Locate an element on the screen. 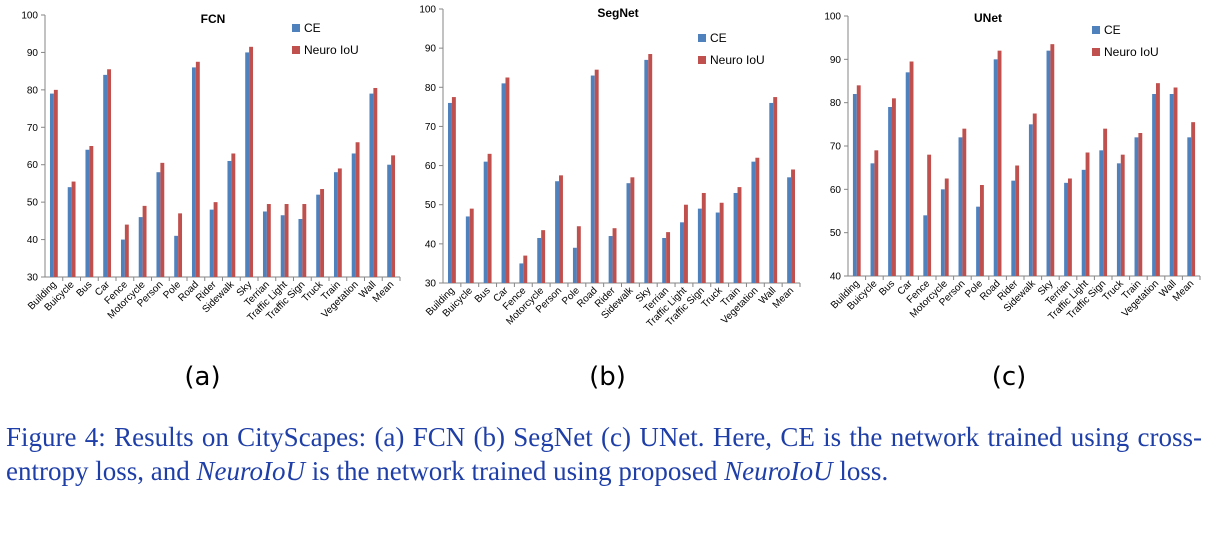 This screenshot has width=1208, height=533. neuroiou-bar-bus is located at coordinates (894, 187).